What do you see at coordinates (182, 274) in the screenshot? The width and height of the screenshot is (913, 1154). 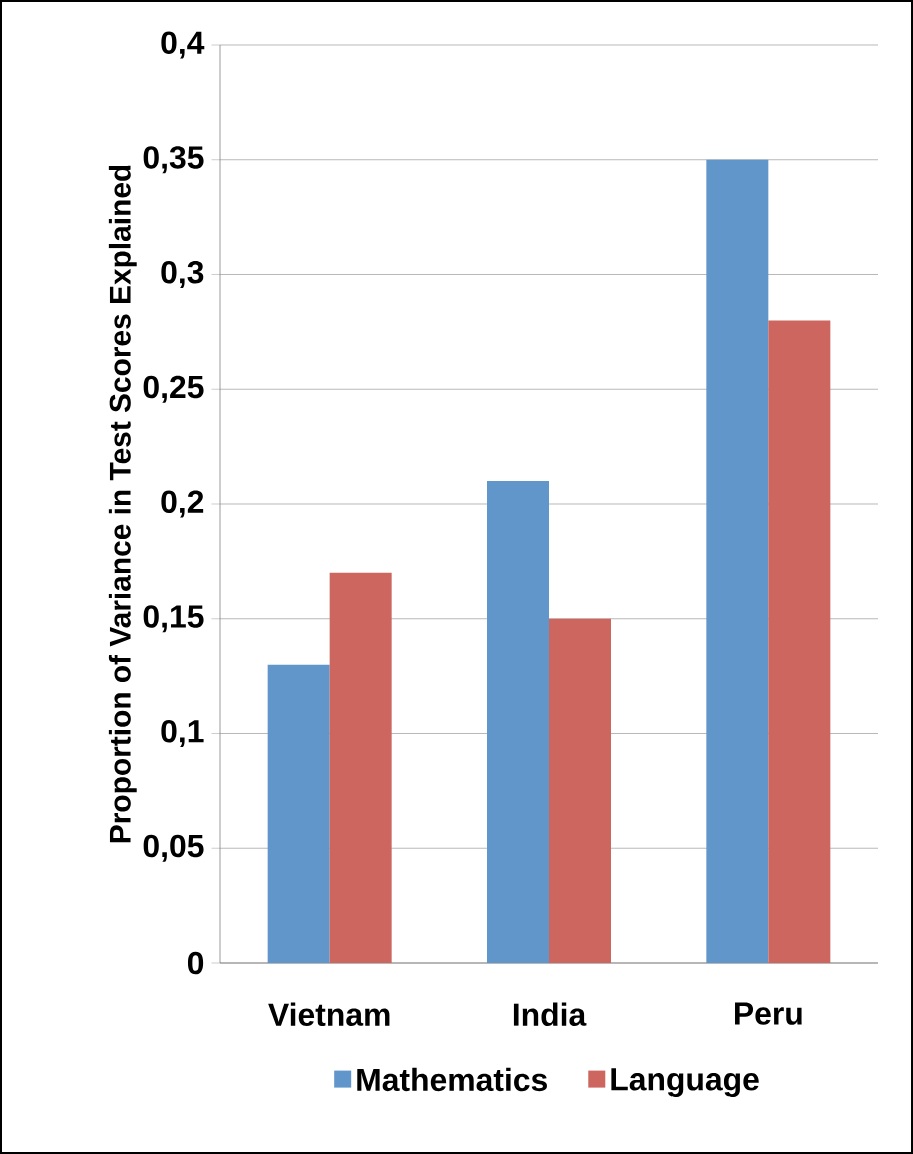 I see `y-tick-label: 0,3` at bounding box center [182, 274].